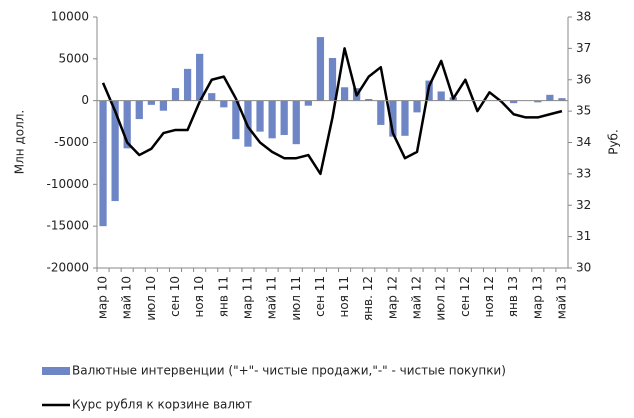 Image resolution: width=634 pixels, height=418 pixels. I want to click on y-tick-label: -15000, so click(67, 226).